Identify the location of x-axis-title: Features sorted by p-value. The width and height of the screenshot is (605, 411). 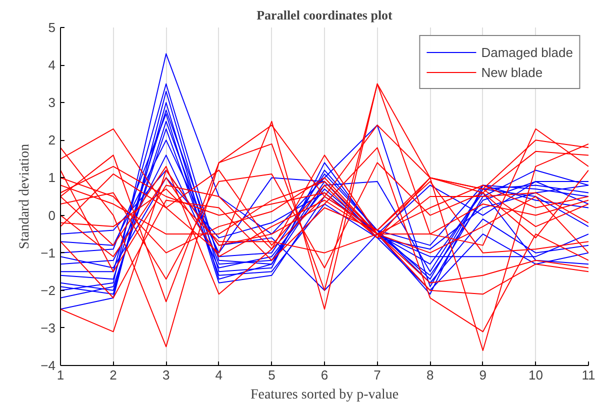
(324, 395).